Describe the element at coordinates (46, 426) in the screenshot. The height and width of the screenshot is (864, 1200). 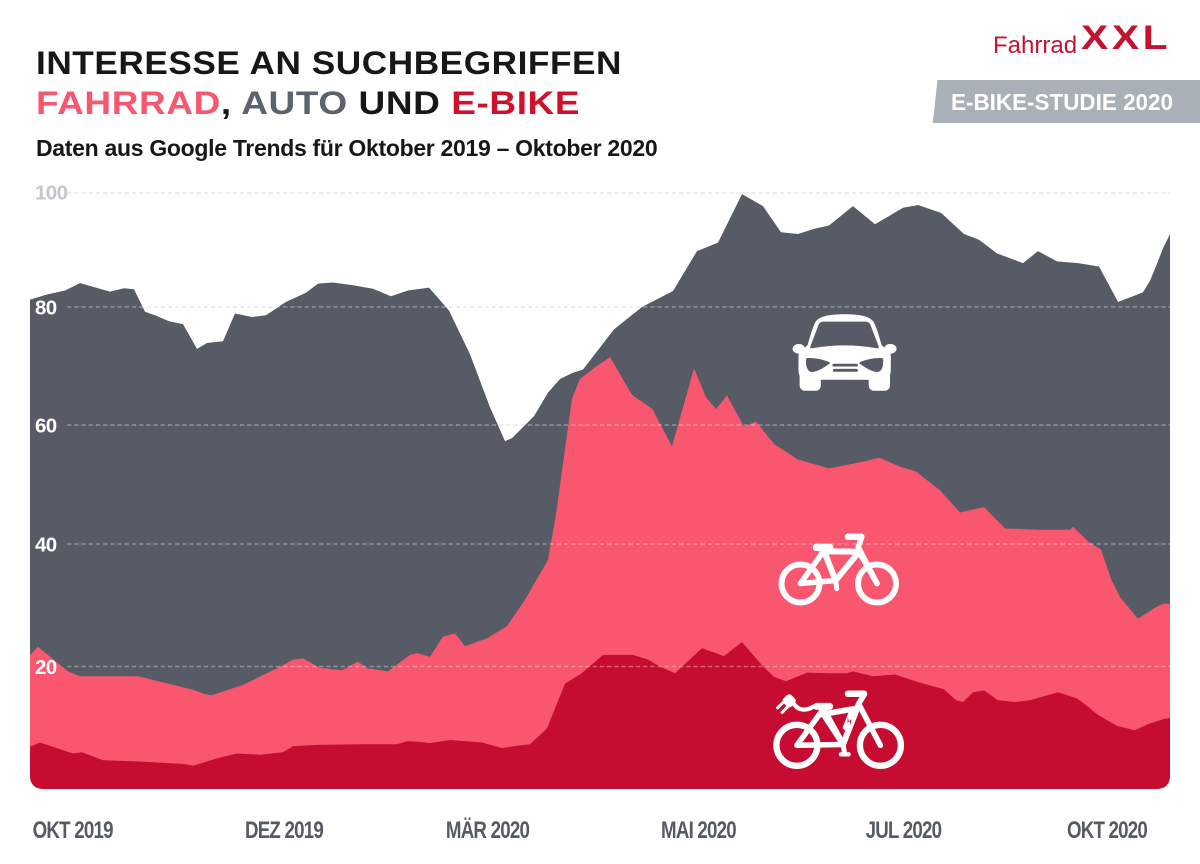
I see `svg-text: 60` at that location.